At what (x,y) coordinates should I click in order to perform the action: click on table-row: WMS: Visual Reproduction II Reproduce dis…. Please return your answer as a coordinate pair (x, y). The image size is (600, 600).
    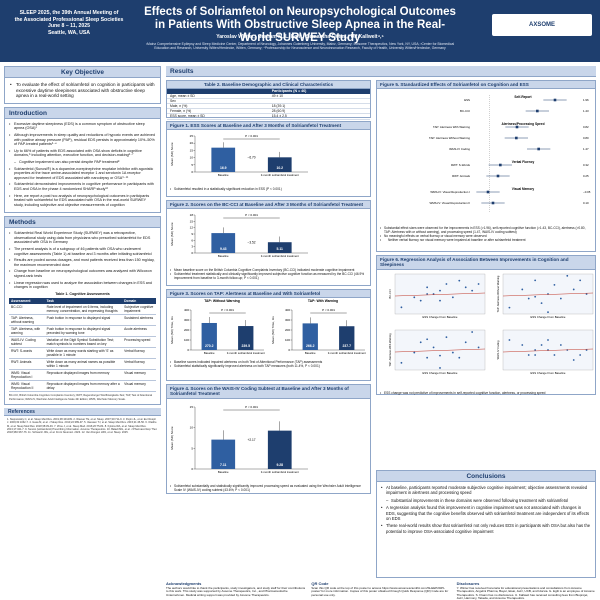
    Looking at the image, I should click on (82, 386).